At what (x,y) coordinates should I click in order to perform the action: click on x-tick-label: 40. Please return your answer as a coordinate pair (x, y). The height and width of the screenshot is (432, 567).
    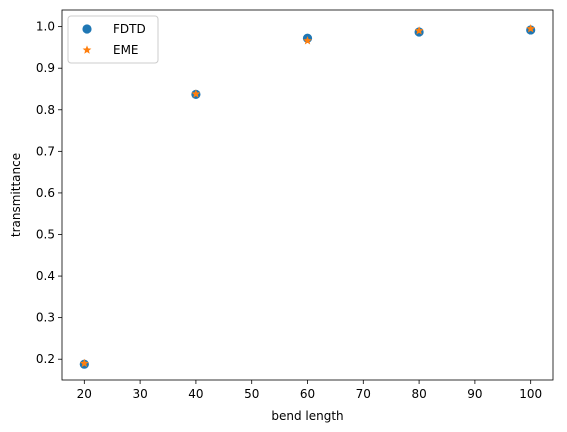
    Looking at the image, I should click on (195, 394).